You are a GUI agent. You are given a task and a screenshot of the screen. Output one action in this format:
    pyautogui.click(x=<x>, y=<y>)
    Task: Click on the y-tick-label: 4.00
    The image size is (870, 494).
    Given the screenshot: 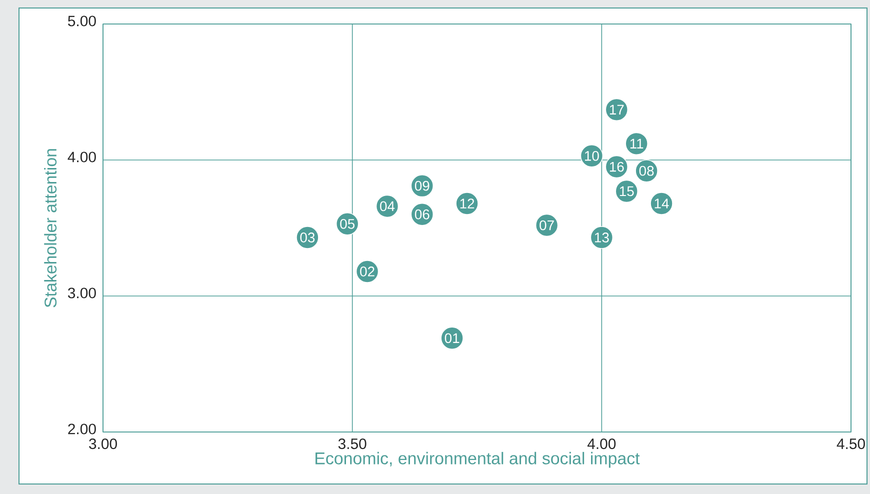 What is the action you would take?
    pyautogui.click(x=82, y=157)
    